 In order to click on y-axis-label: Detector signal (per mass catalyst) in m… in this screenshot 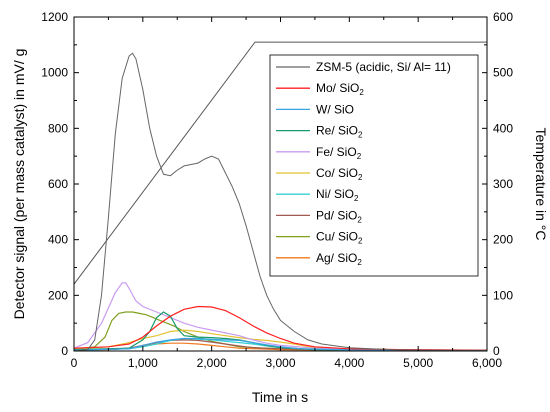, I will do `click(19, 184)`.